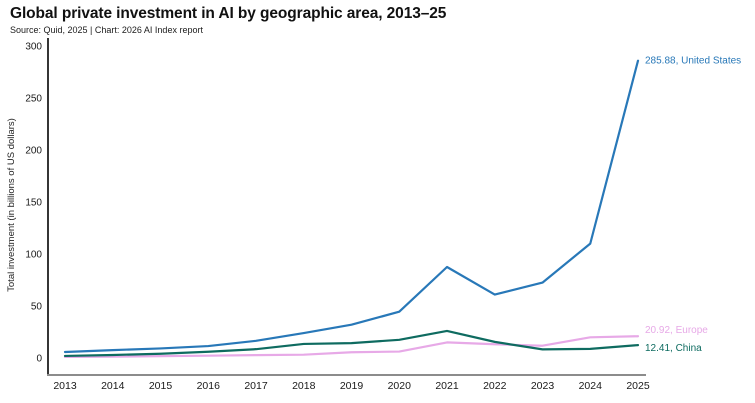 The image size is (755, 403). Describe the element at coordinates (113, 386) in the screenshot. I see `x-tick-label: 2014` at that location.